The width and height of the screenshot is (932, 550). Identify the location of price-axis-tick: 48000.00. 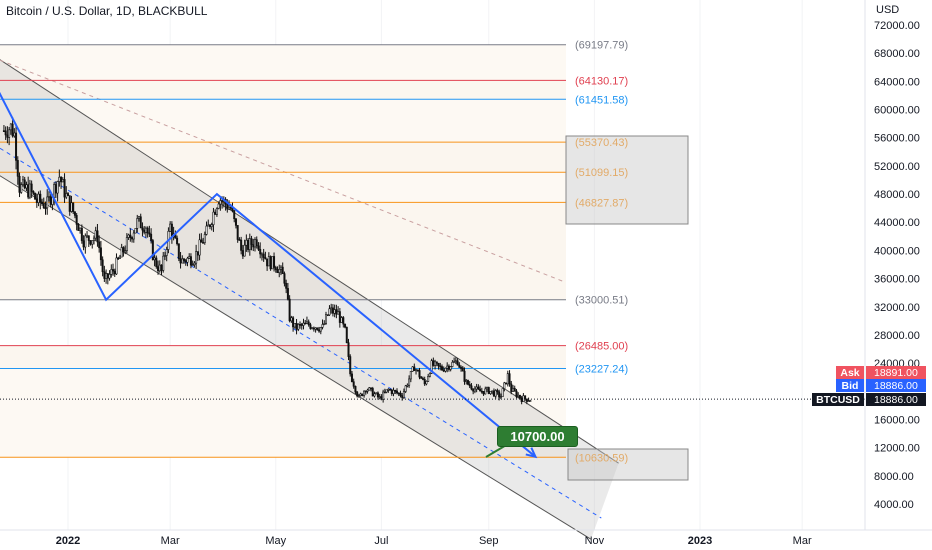
(897, 195).